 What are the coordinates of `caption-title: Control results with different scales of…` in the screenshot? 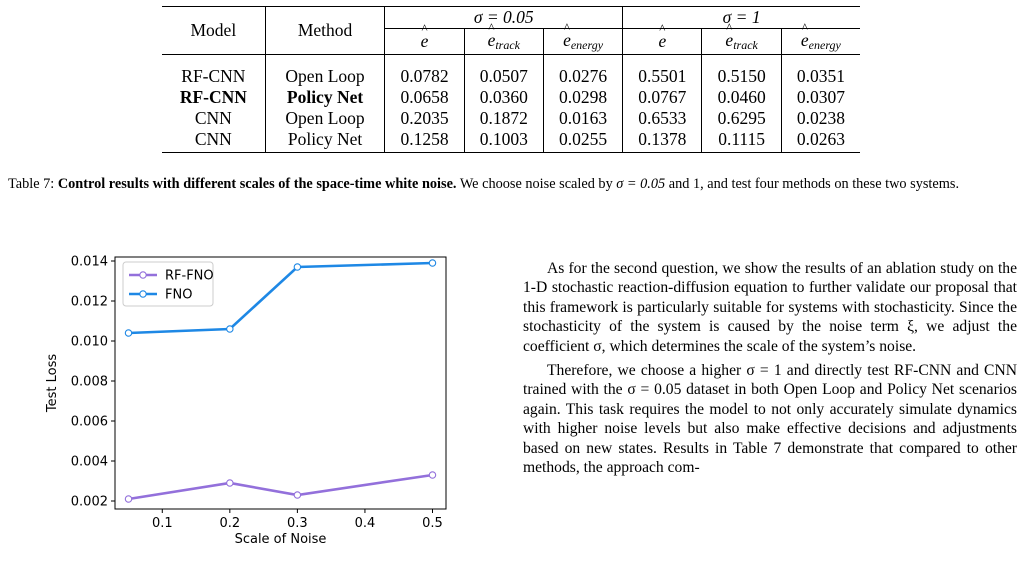 It's located at (257, 184).